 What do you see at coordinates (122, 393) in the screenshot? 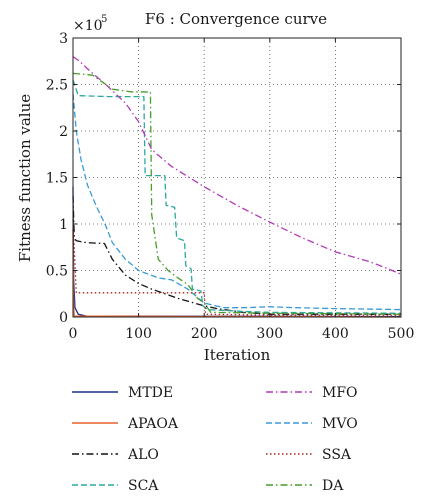
I see `legend-item-mtde: MTDE` at bounding box center [122, 393].